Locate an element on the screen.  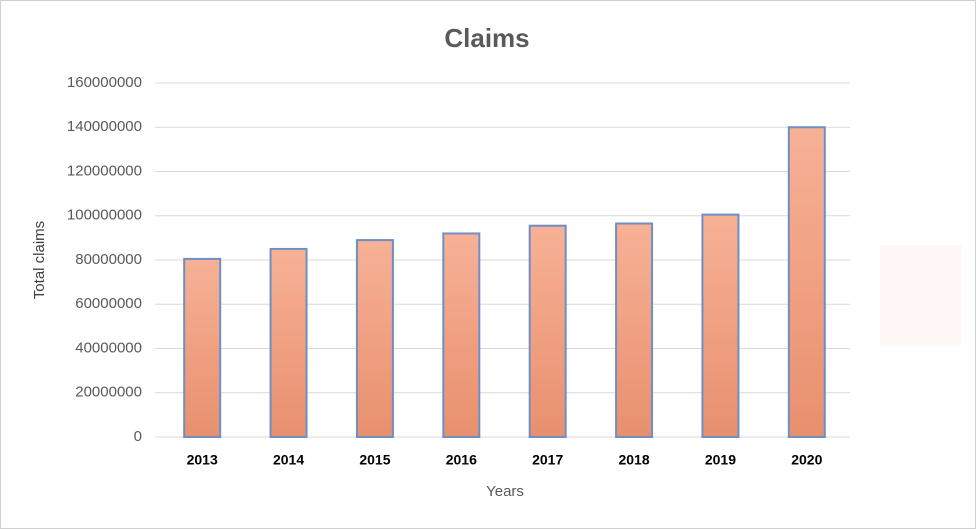
chart-title: Claims is located at coordinates (486, 38).